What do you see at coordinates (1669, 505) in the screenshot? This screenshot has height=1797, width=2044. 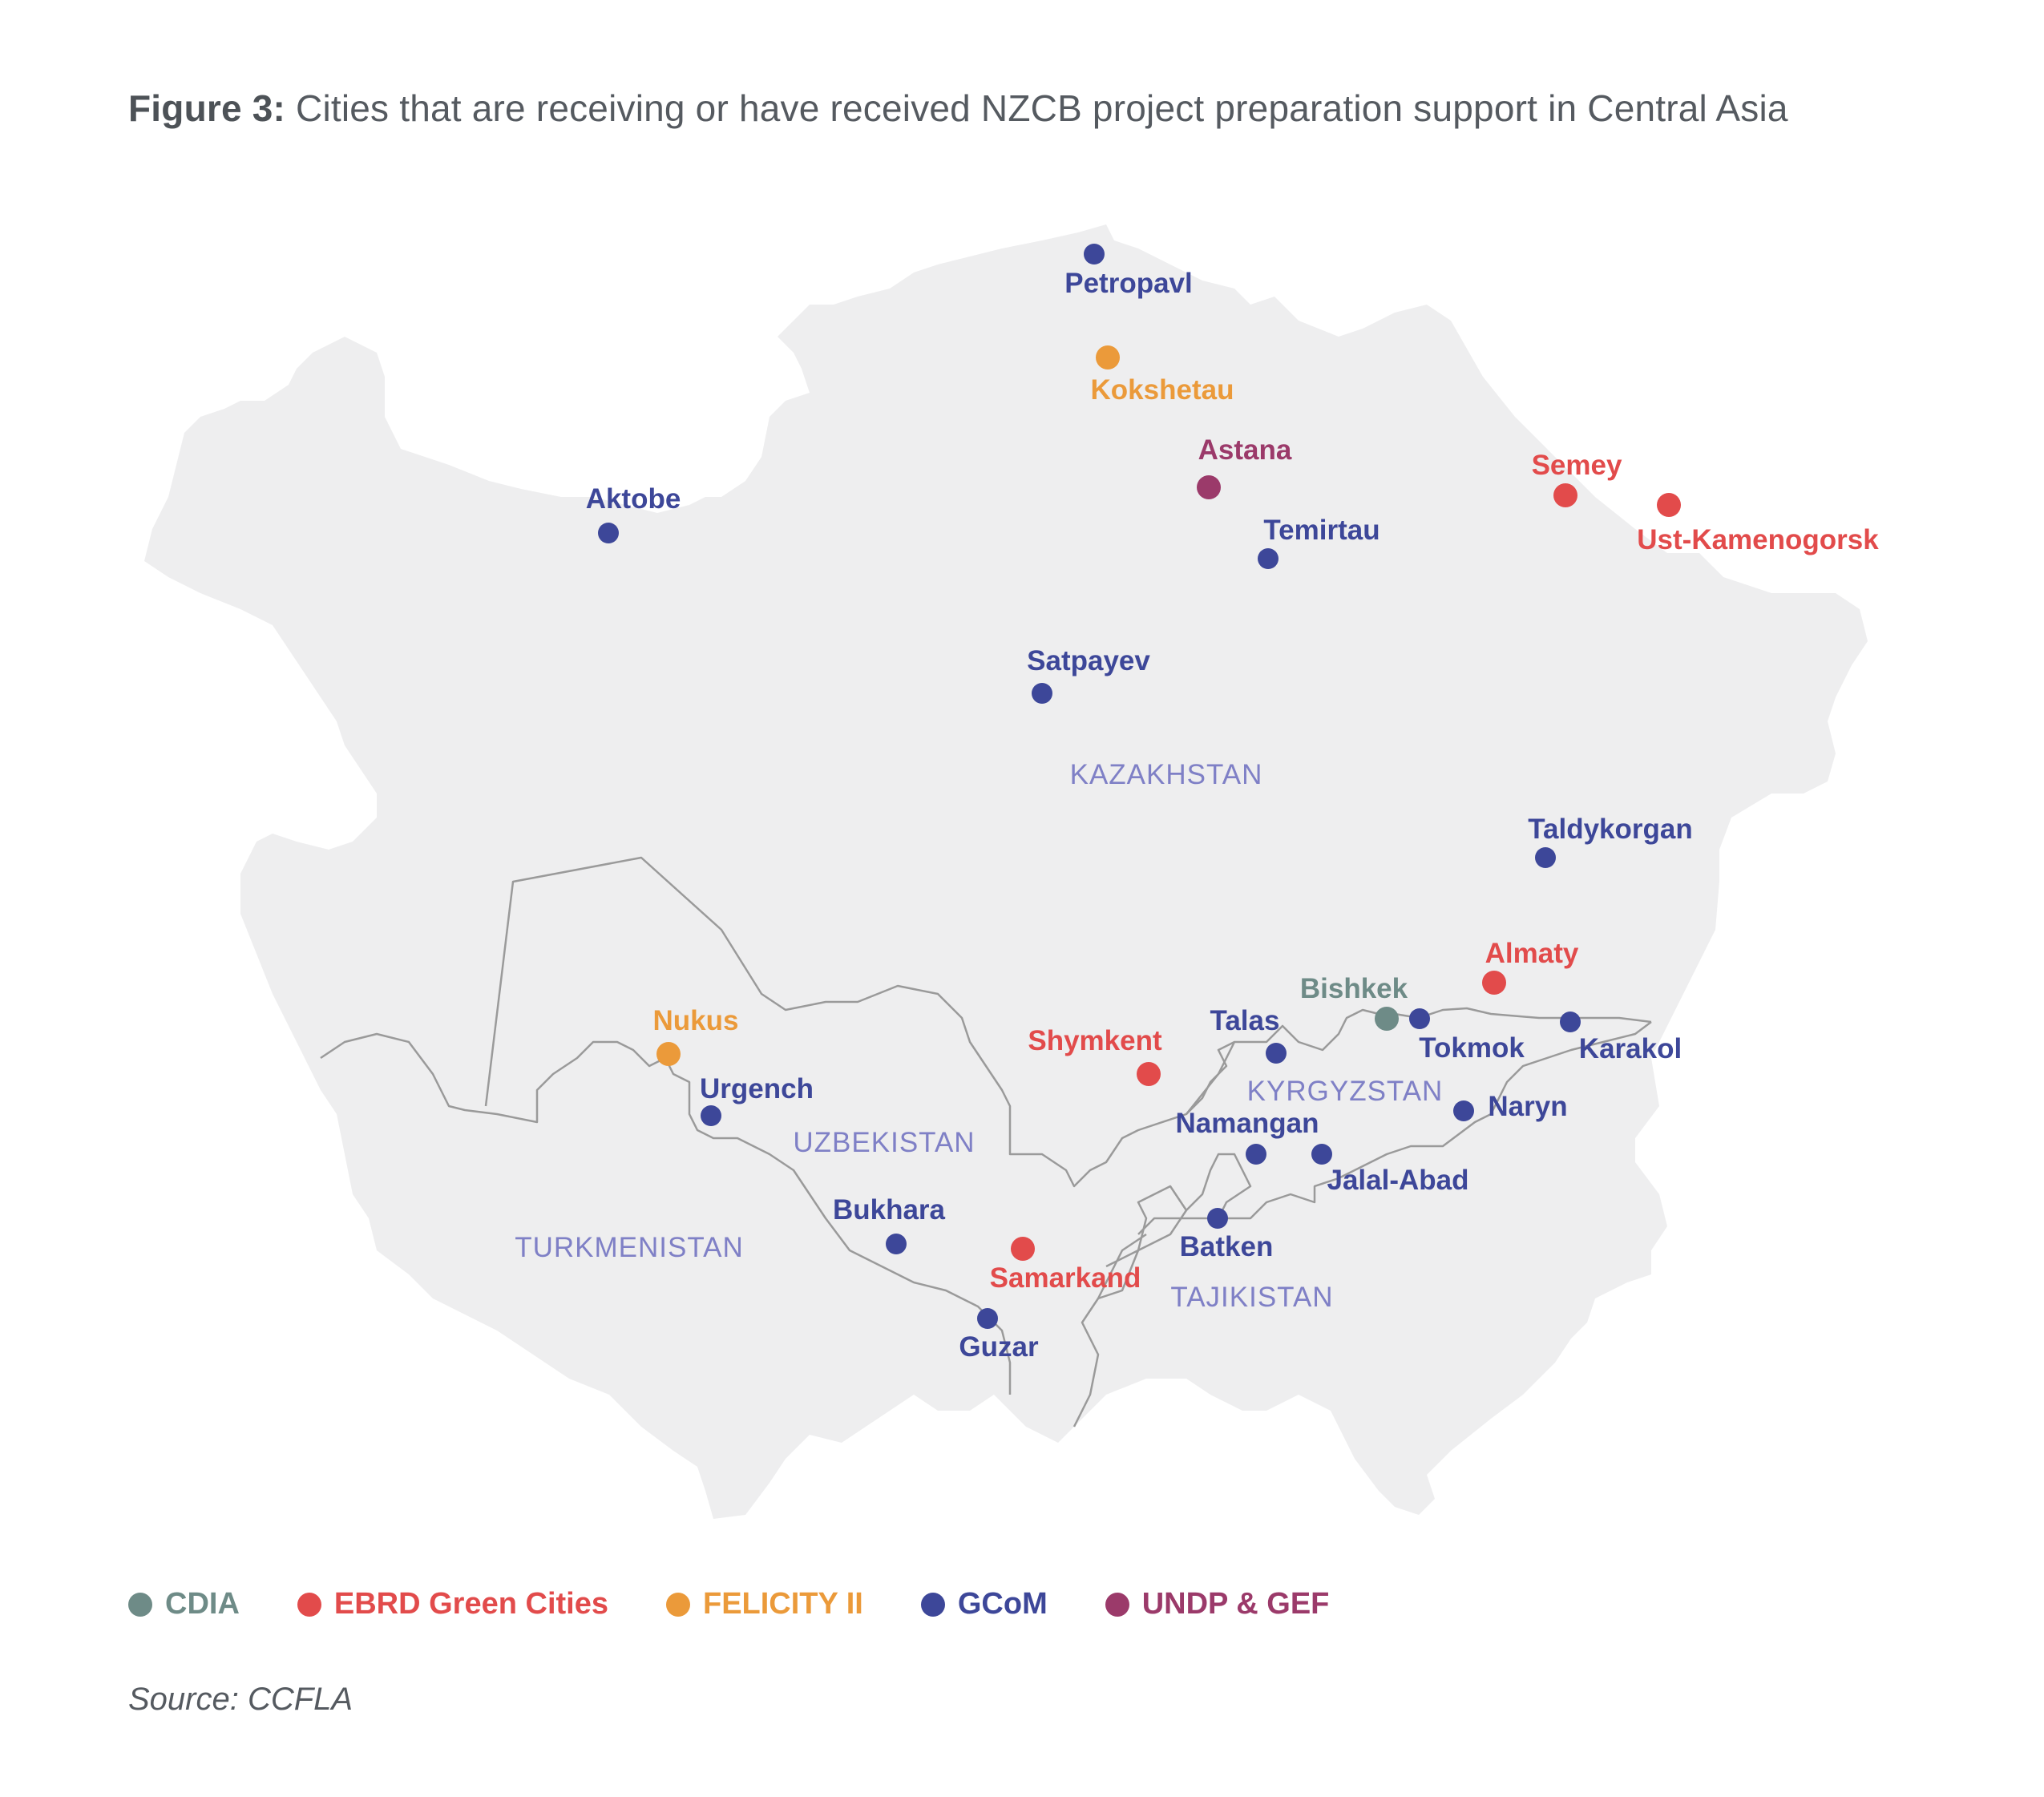 I see `city-marker-ust-kamenogorsk` at bounding box center [1669, 505].